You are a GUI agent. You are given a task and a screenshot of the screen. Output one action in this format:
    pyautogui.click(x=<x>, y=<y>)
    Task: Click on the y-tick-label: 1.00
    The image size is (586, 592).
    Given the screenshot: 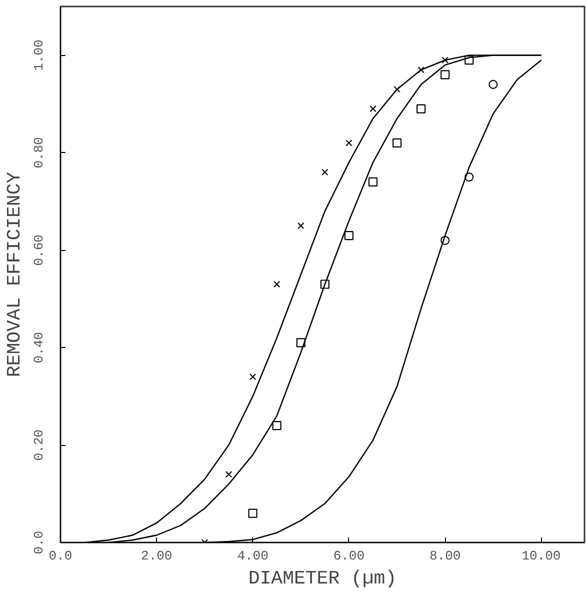 What is the action you would take?
    pyautogui.click(x=39, y=55)
    